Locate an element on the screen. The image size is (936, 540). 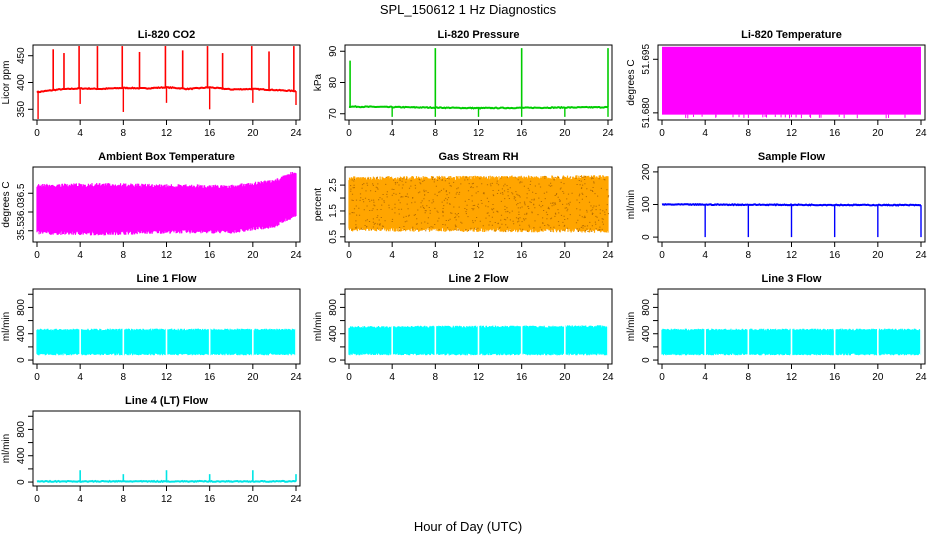
y-tick-label: 0.5 is located at coordinates (333, 236).